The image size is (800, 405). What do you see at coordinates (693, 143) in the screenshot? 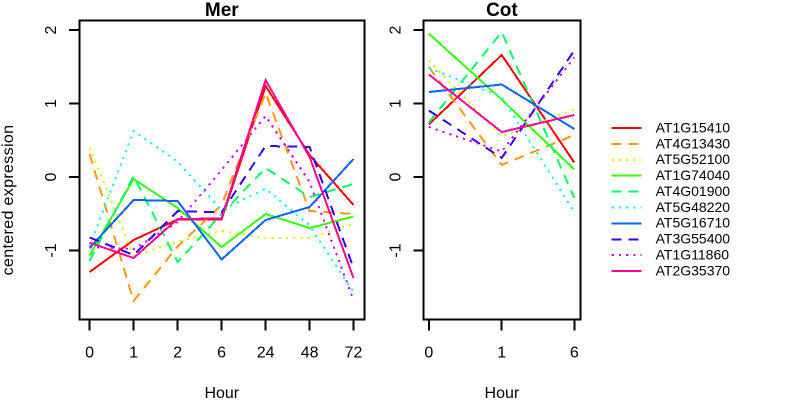
I see `svg-text: AT4G13430` at bounding box center [693, 143].